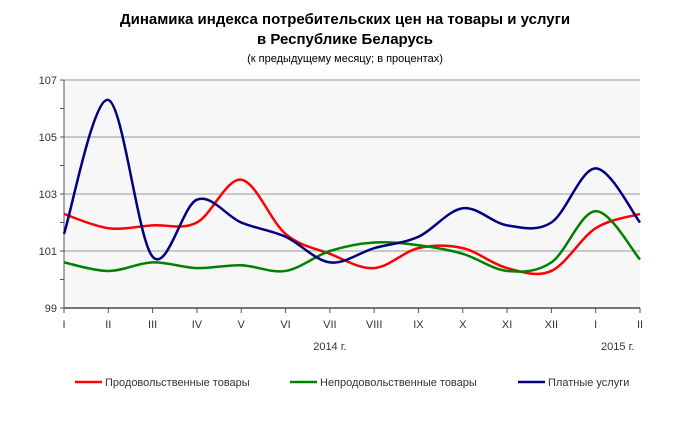 This screenshot has width=690, height=431. Describe the element at coordinates (374, 325) in the screenshot. I see `x-tick-label: VIII` at that location.